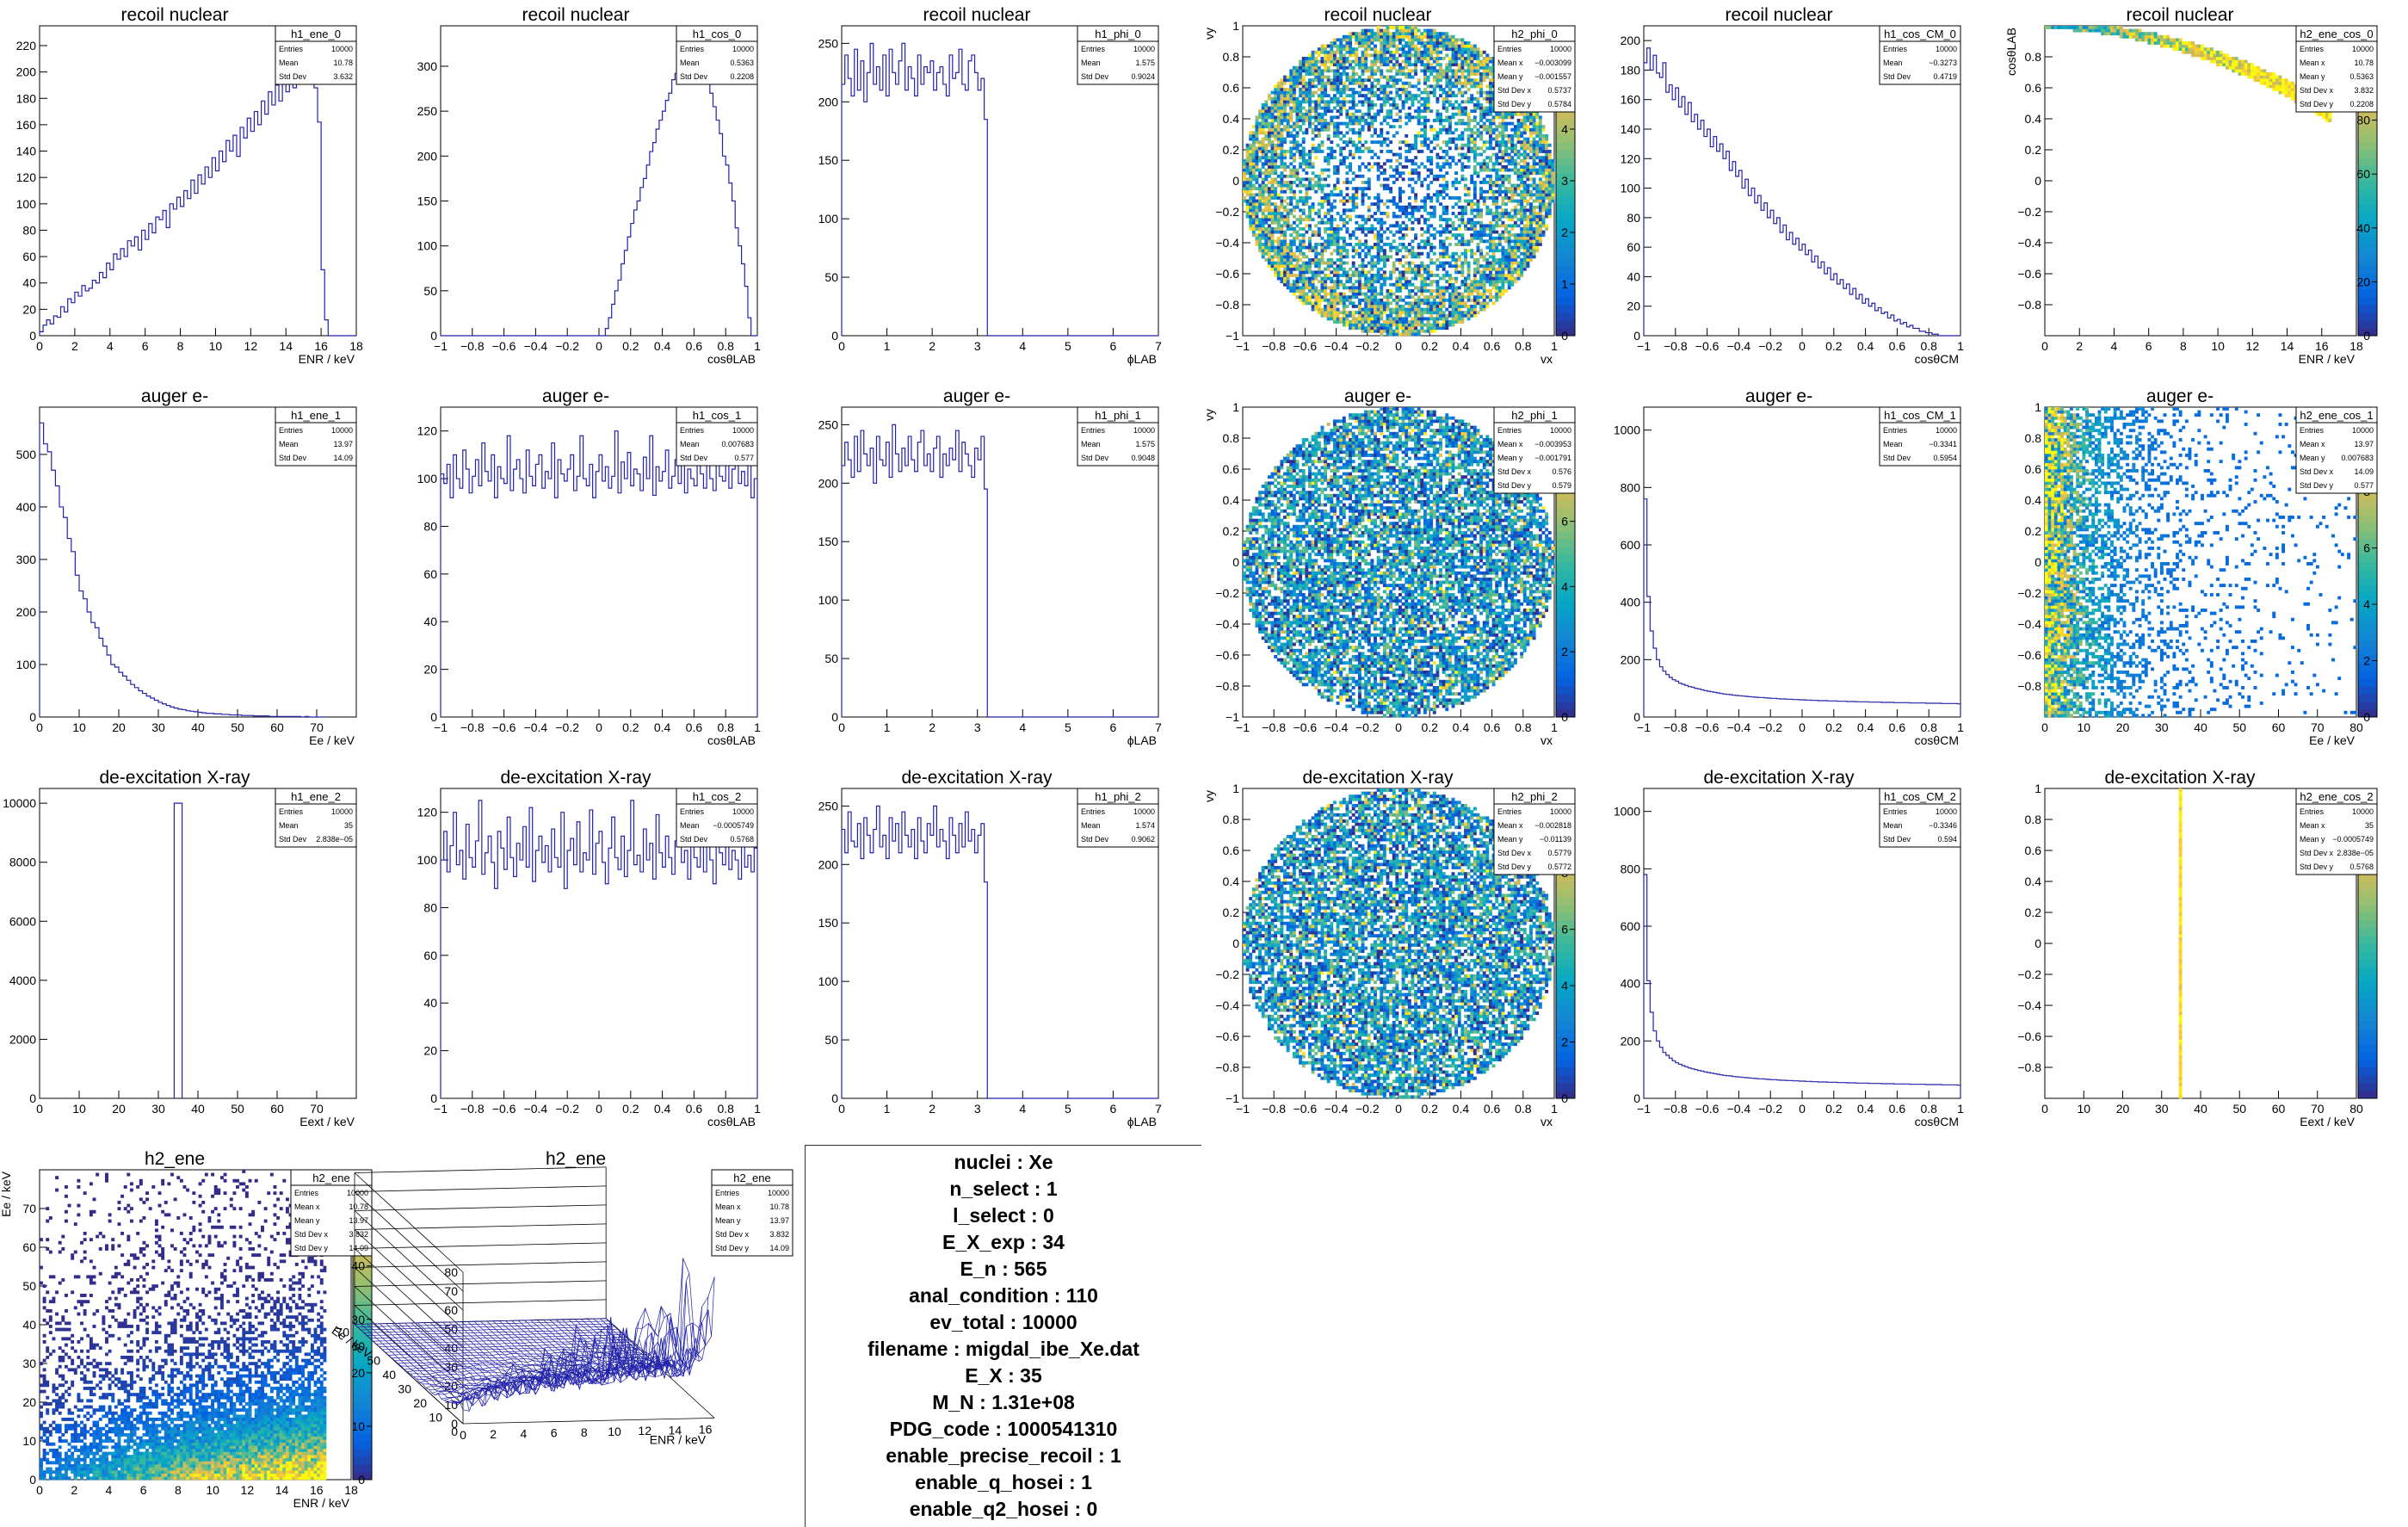 The width and height of the screenshot is (2408, 1527). What do you see at coordinates (2279, 727) in the screenshot?
I see `x-tick-label: 60` at bounding box center [2279, 727].